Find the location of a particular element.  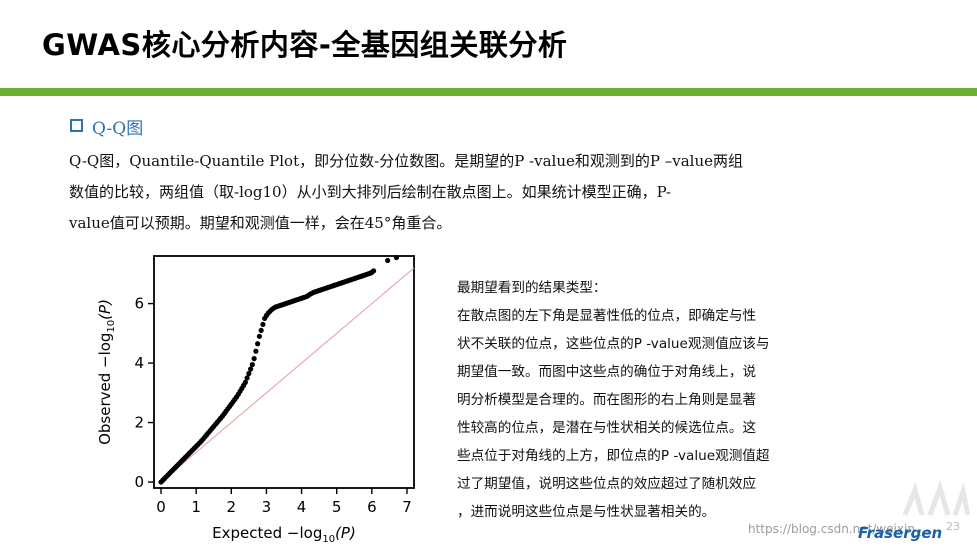

description-line: 最期望看到的结果类型： is located at coordinates (532, 288).